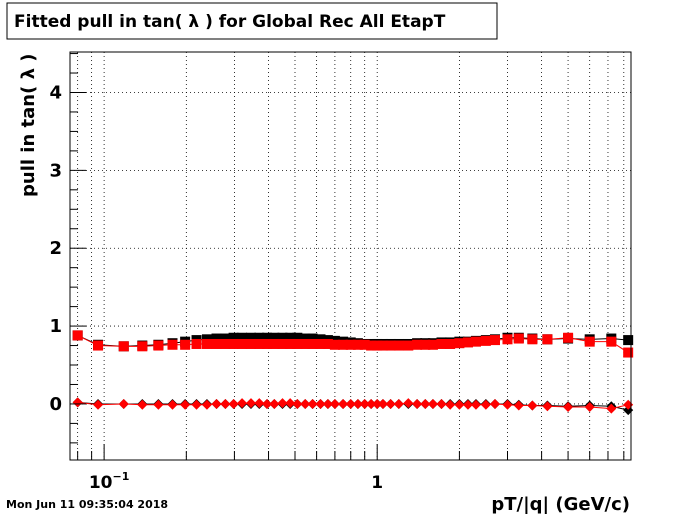 The width and height of the screenshot is (700, 514). I want to click on x-axis-title: pT/|q| (GeV/c), so click(560, 504).